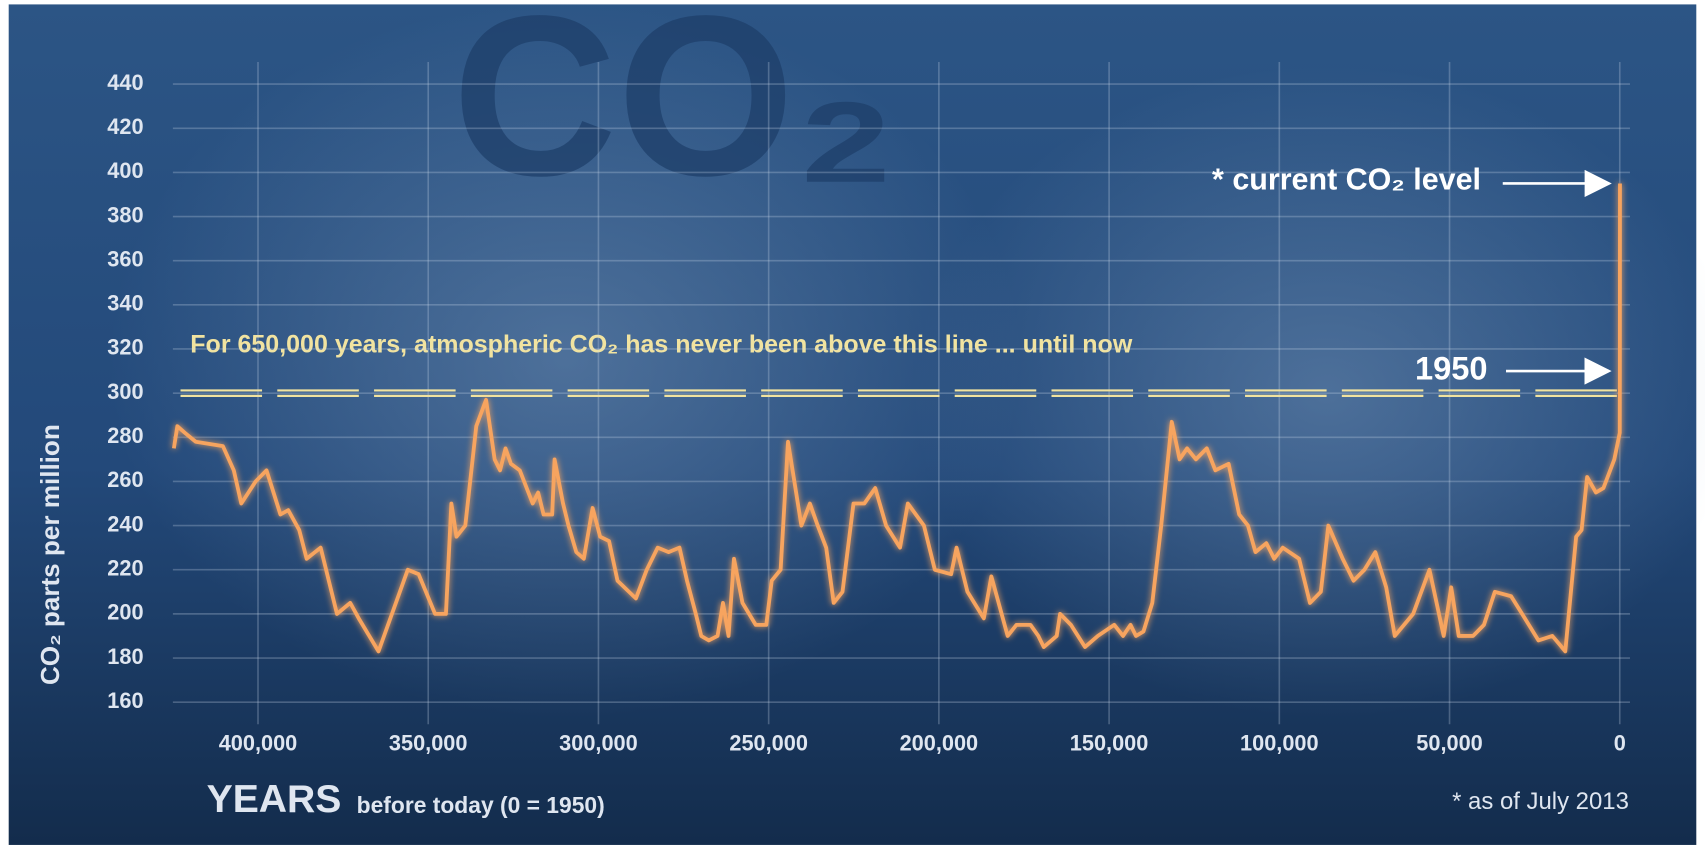  I want to click on y-tick-label: 340, so click(125, 303).